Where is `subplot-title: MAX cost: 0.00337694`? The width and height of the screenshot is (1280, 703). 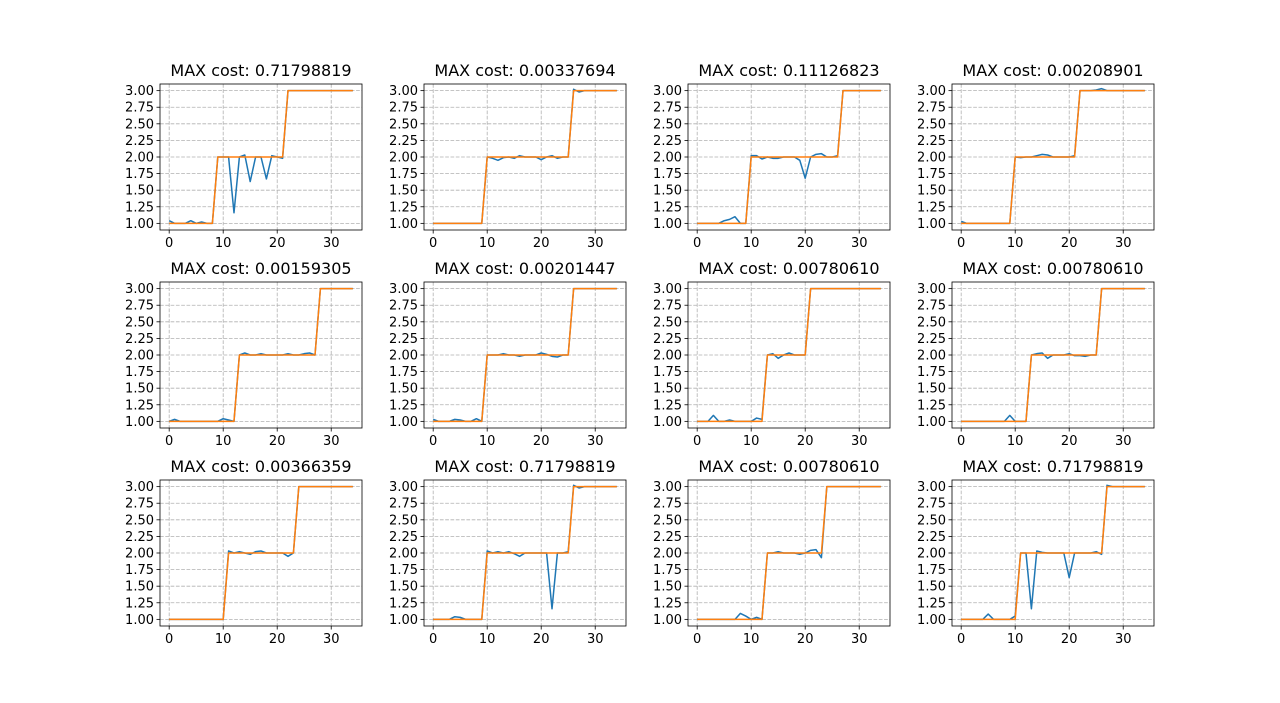 subplot-title: MAX cost: 0.00337694 is located at coordinates (524, 70).